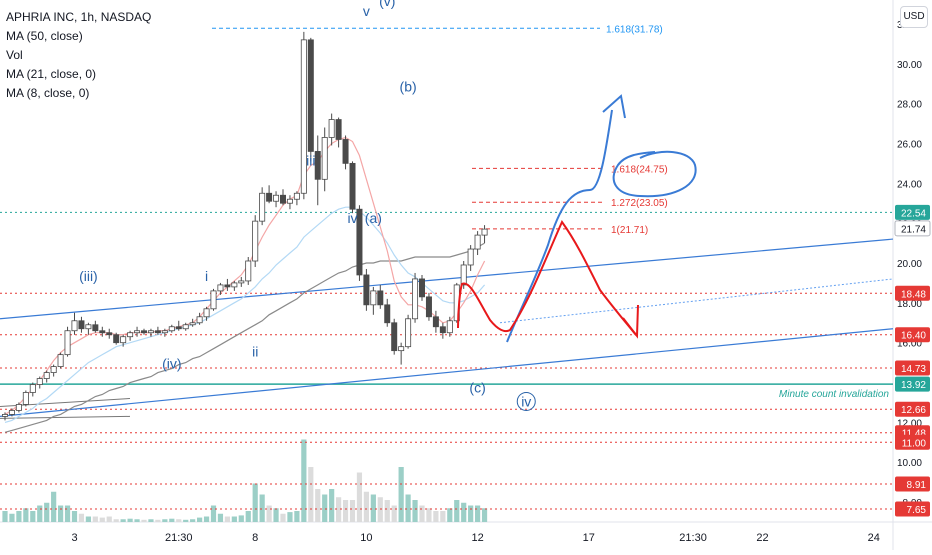  I want to click on trendline-dotted, so click(696, 301).